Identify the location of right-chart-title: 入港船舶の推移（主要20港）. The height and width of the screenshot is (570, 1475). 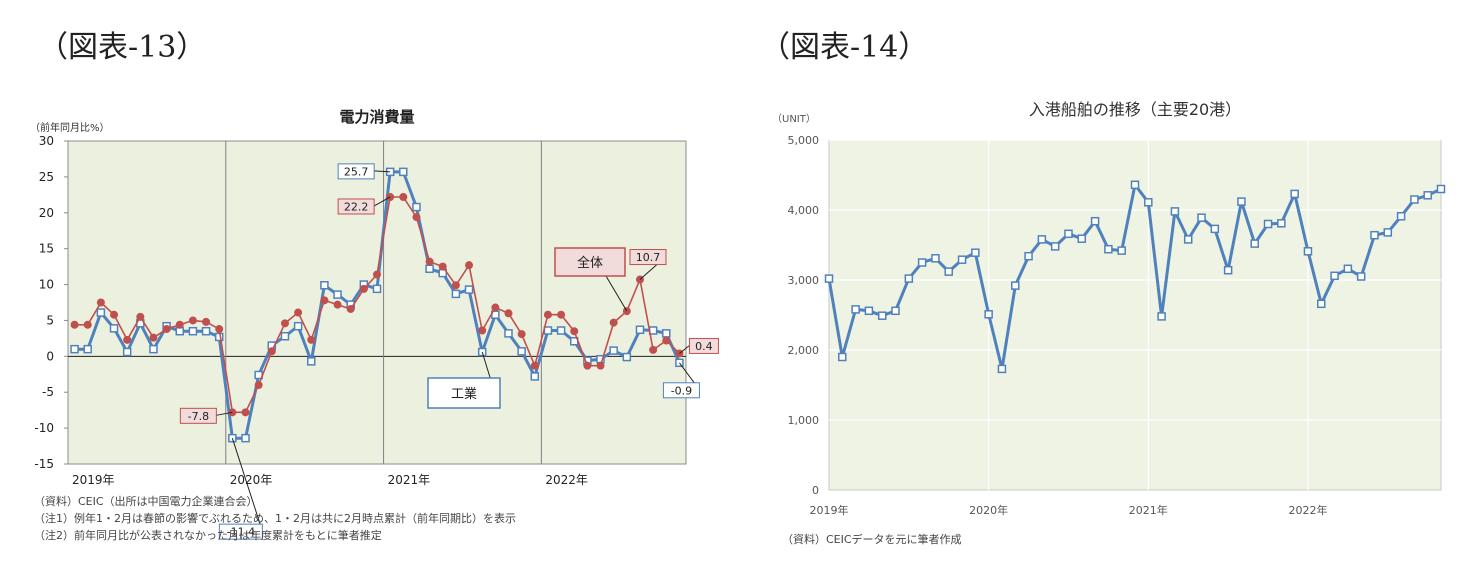
(1135, 109).